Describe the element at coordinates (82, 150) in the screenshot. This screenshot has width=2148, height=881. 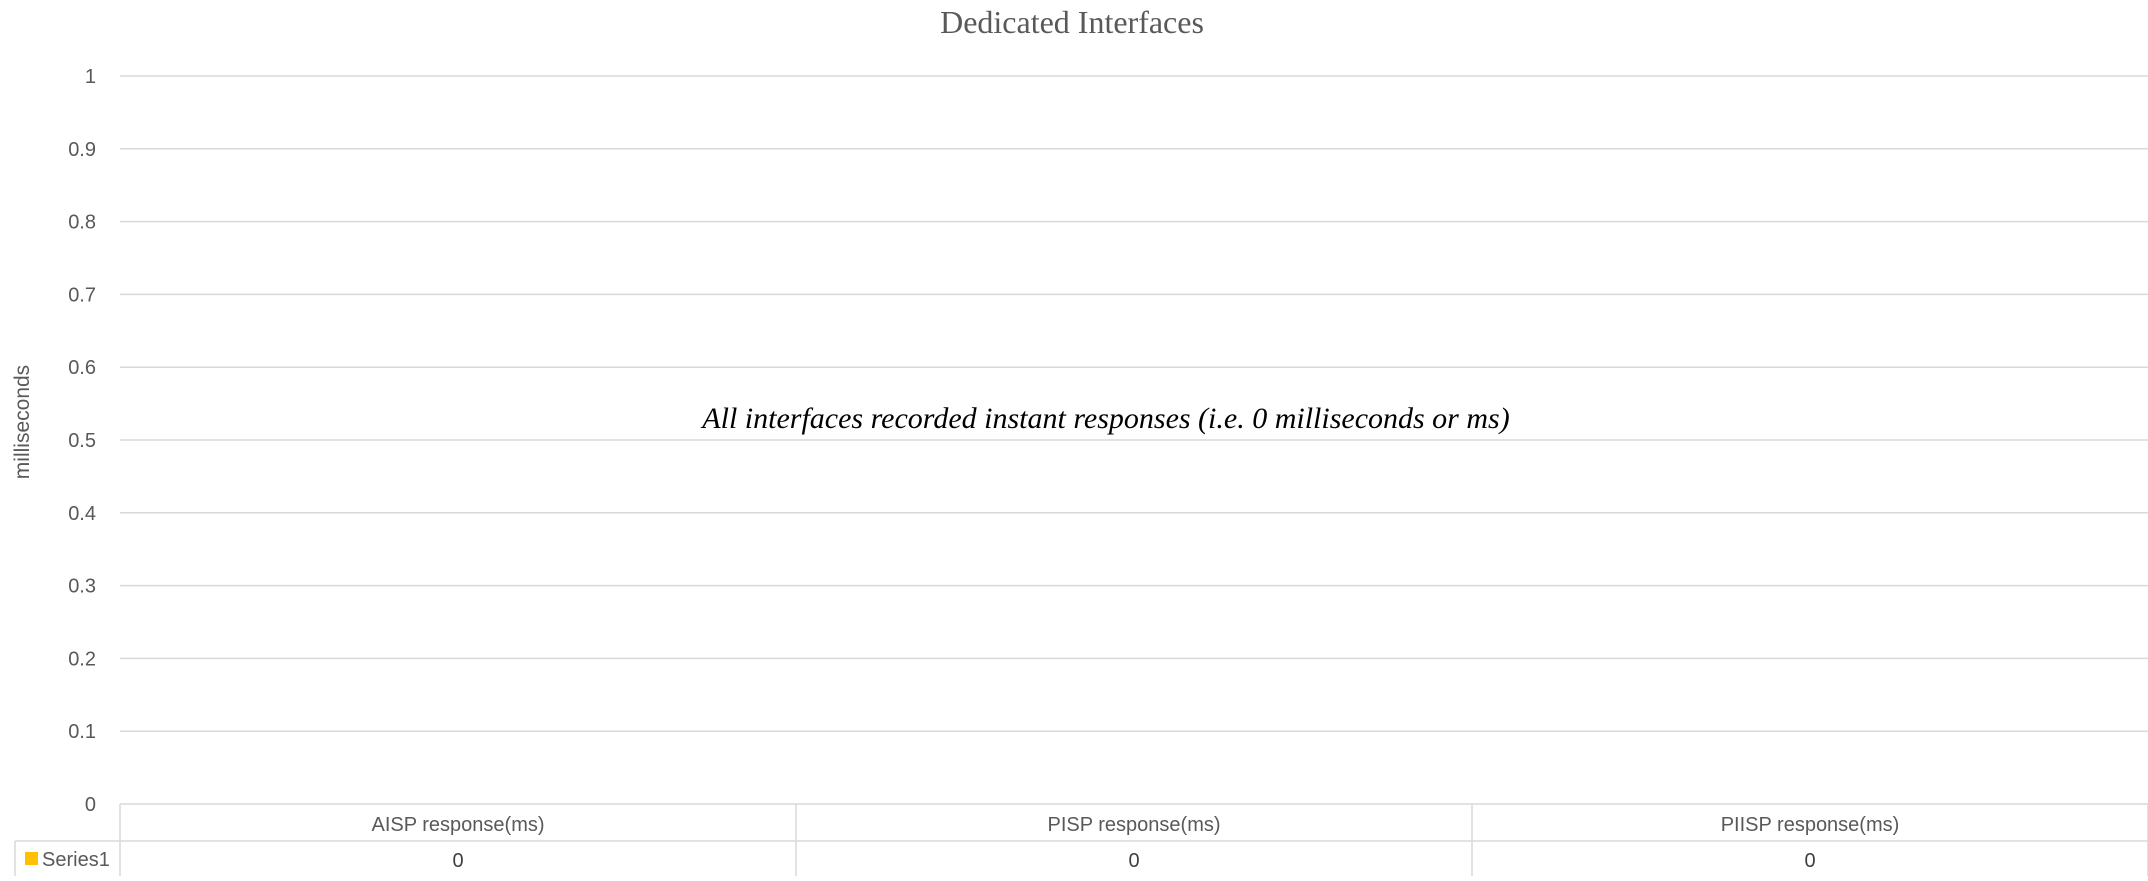
I see `y-tick-label: 0.9` at that location.